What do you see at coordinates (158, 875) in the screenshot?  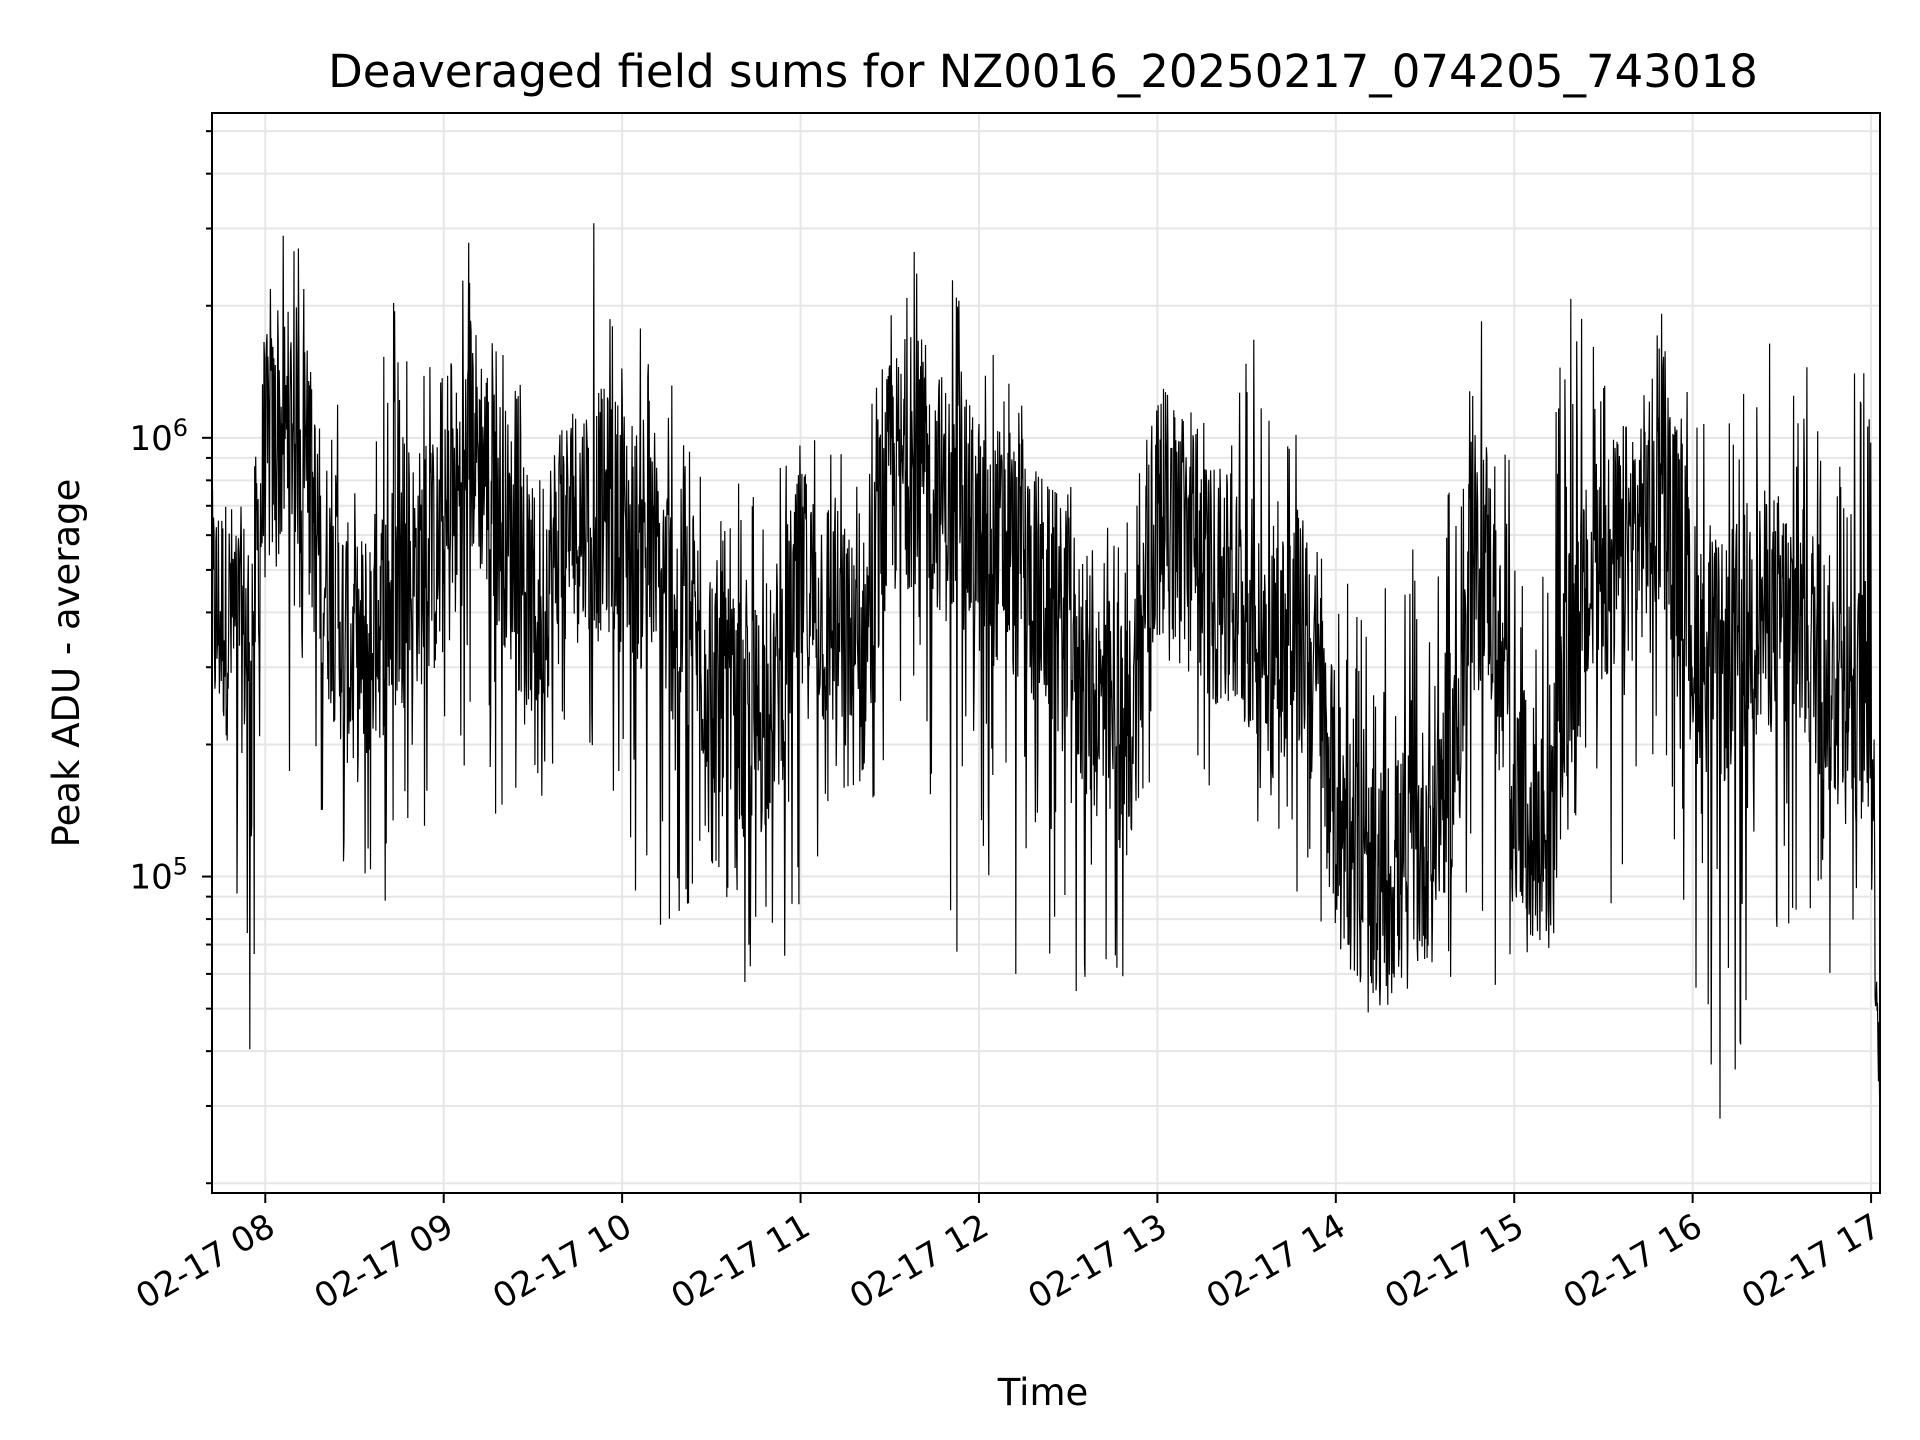 I see `y-tick-label: 10⁵` at bounding box center [158, 875].